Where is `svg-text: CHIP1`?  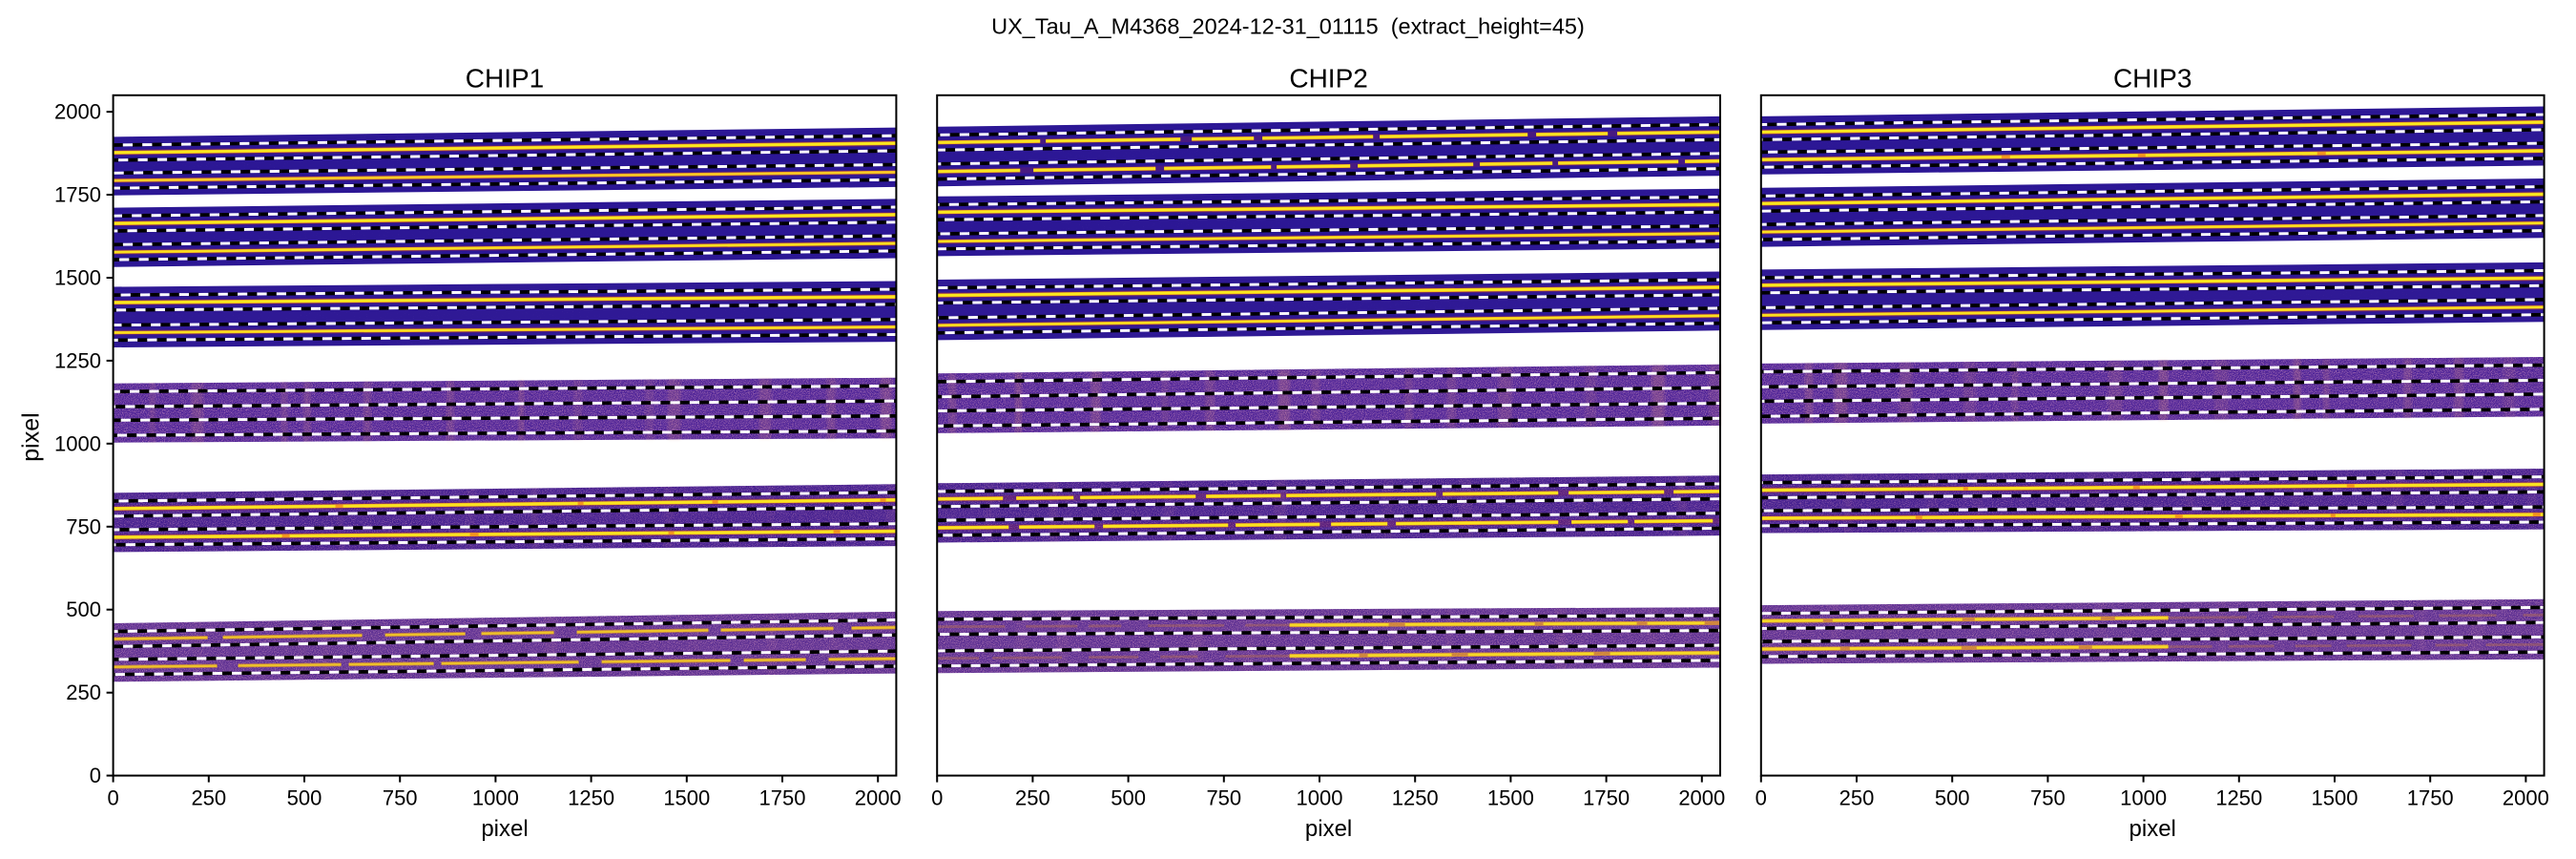
svg-text: CHIP1 is located at coordinates (505, 79).